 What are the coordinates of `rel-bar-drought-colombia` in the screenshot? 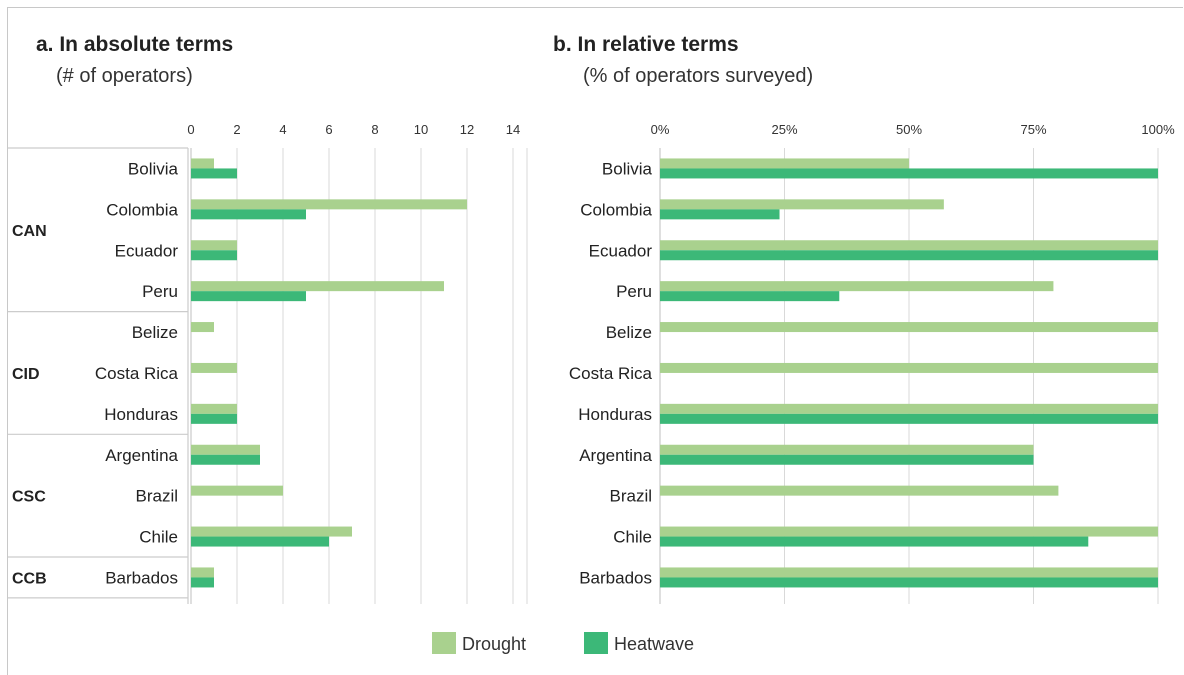 It's located at (802, 204).